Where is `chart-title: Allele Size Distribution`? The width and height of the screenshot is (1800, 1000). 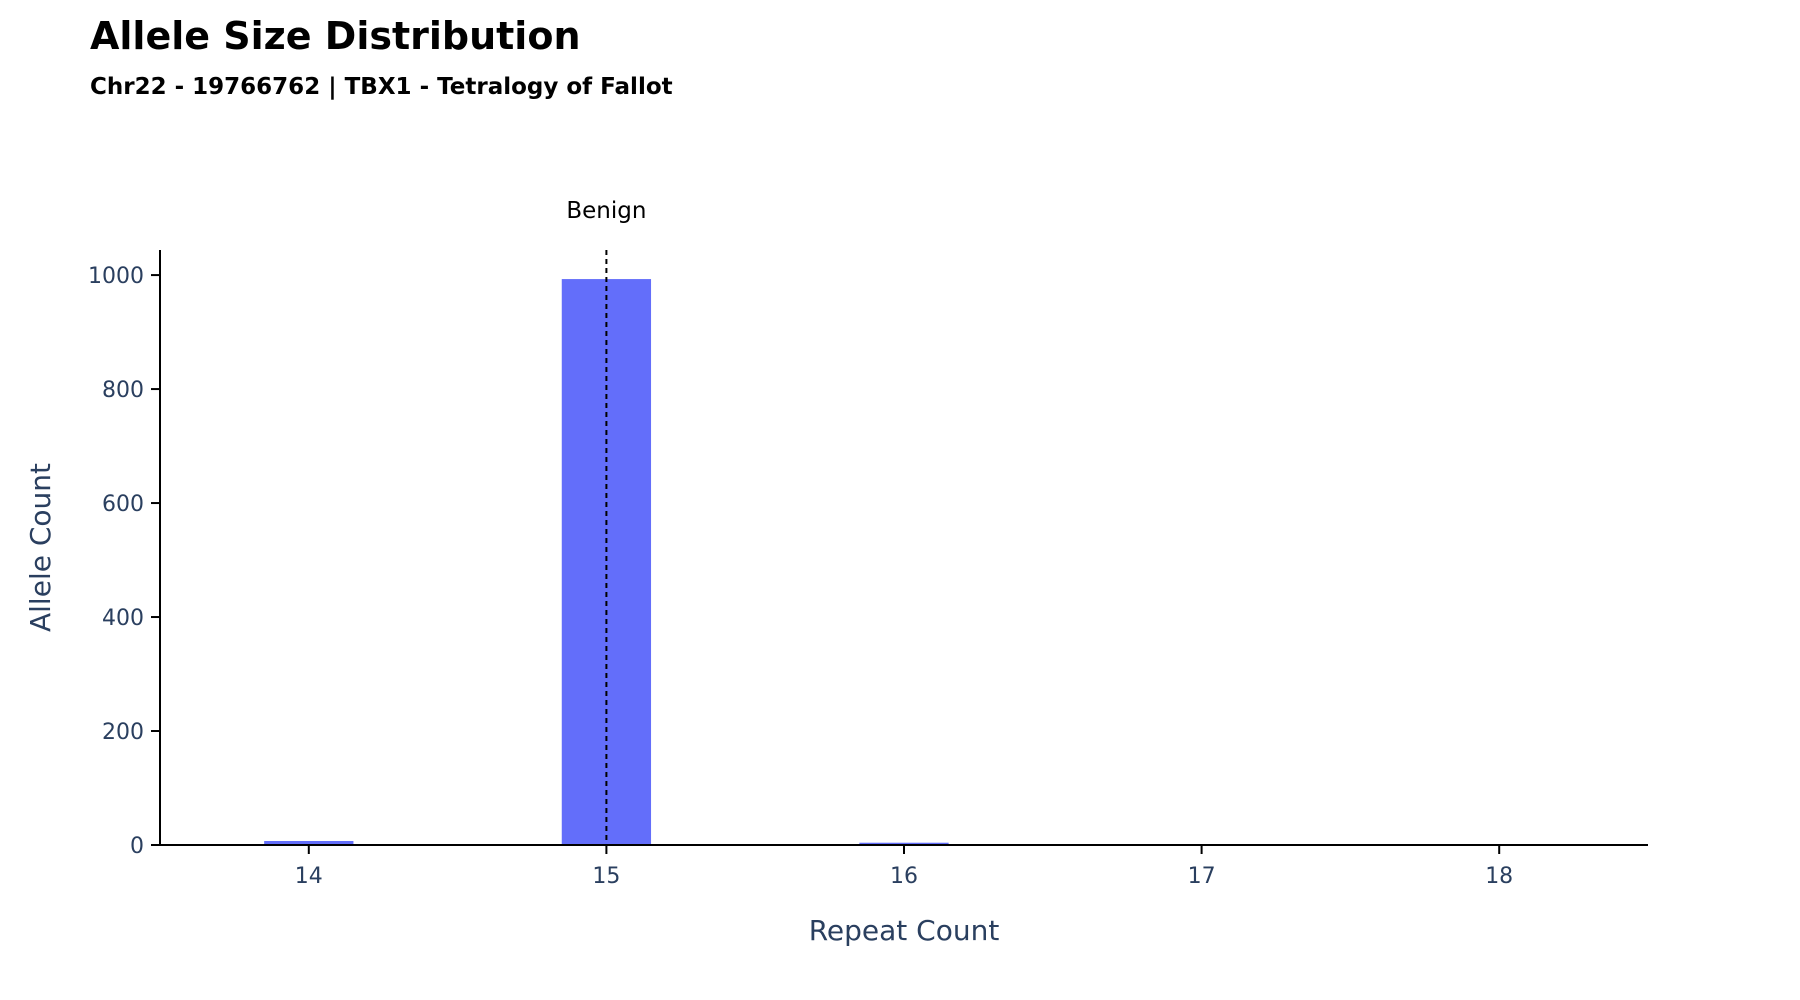
chart-title: Allele Size Distribution is located at coordinates (335, 36).